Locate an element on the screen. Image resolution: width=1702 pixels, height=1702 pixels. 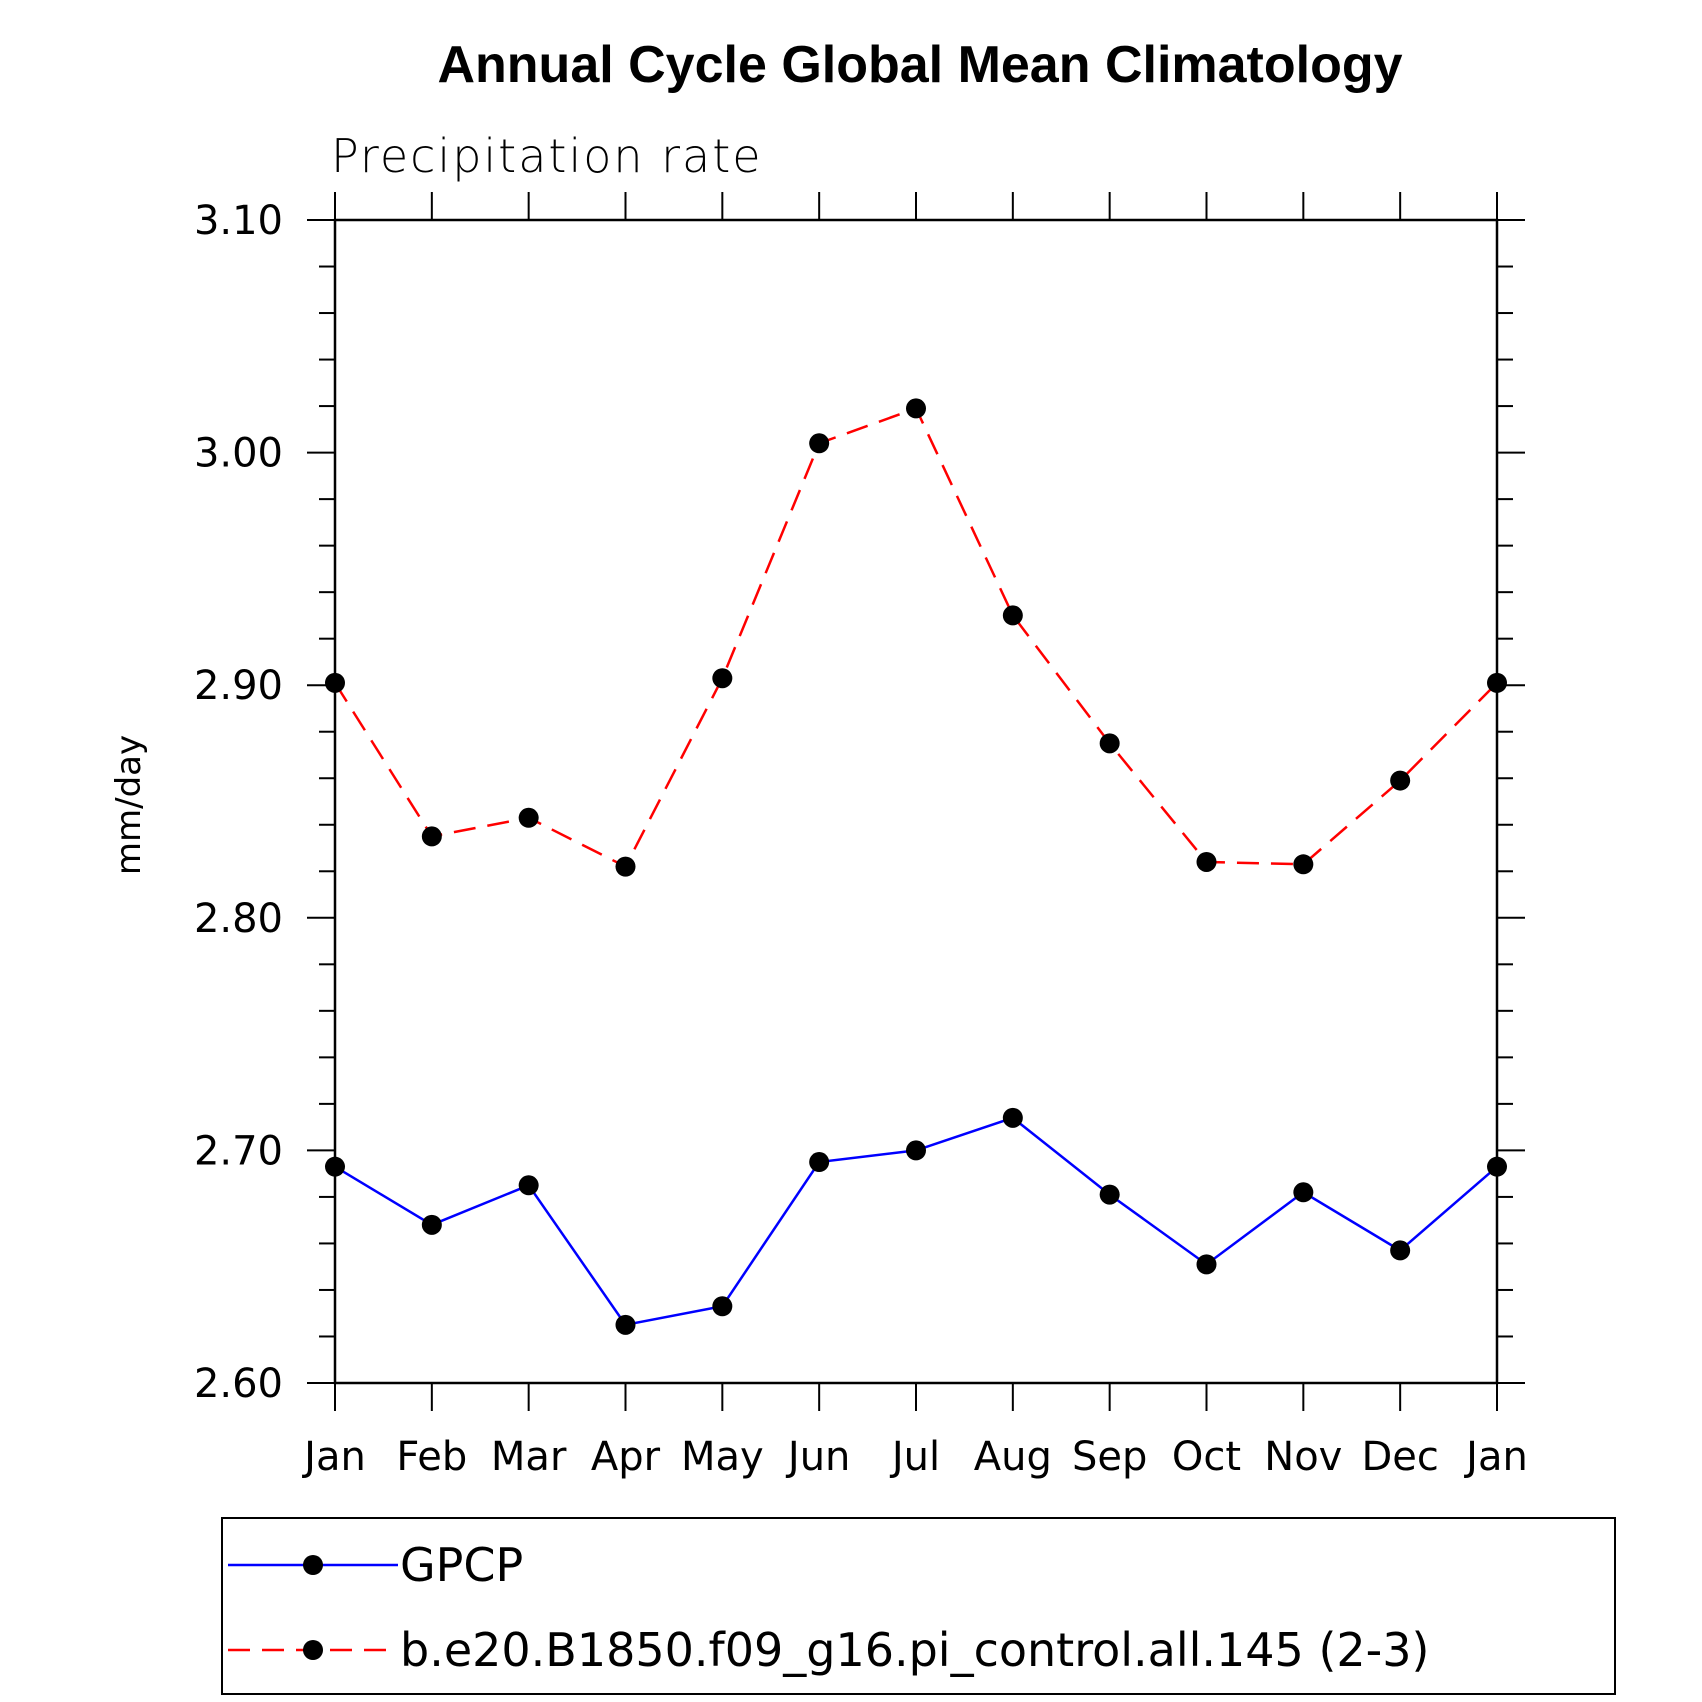
legend-marker-gpcp is located at coordinates (313, 1565).